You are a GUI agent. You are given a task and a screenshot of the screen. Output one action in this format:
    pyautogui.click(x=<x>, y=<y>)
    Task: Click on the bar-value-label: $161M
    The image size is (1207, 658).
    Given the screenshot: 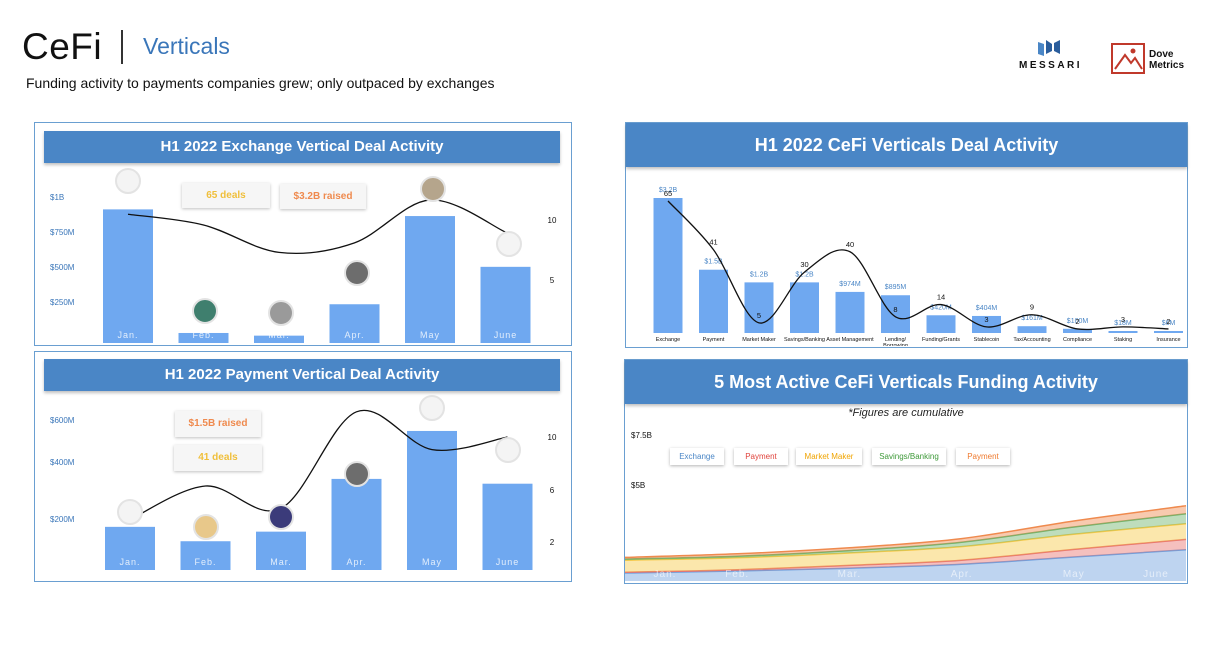 What is the action you would take?
    pyautogui.click(x=1032, y=318)
    